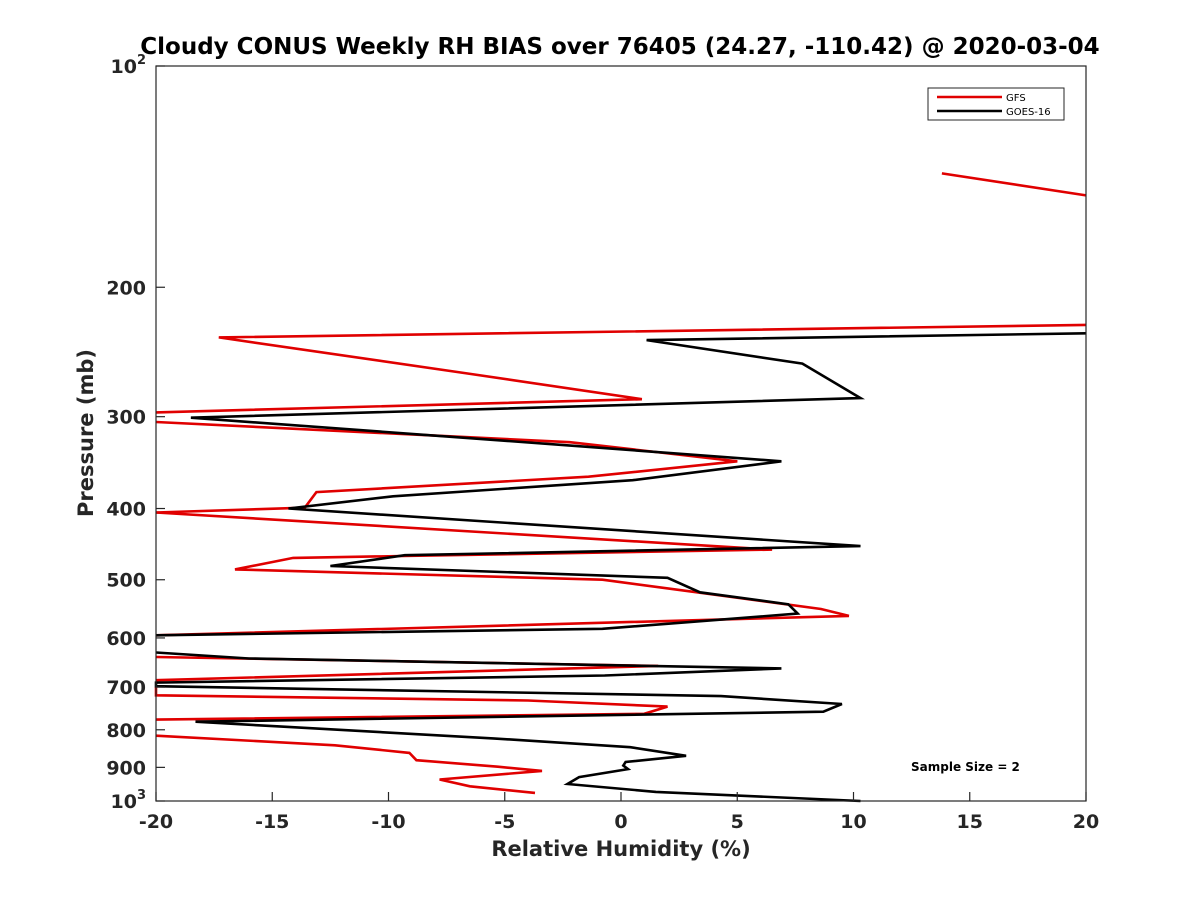 The height and width of the screenshot is (900, 1200). I want to click on legend-box, so click(996, 104).